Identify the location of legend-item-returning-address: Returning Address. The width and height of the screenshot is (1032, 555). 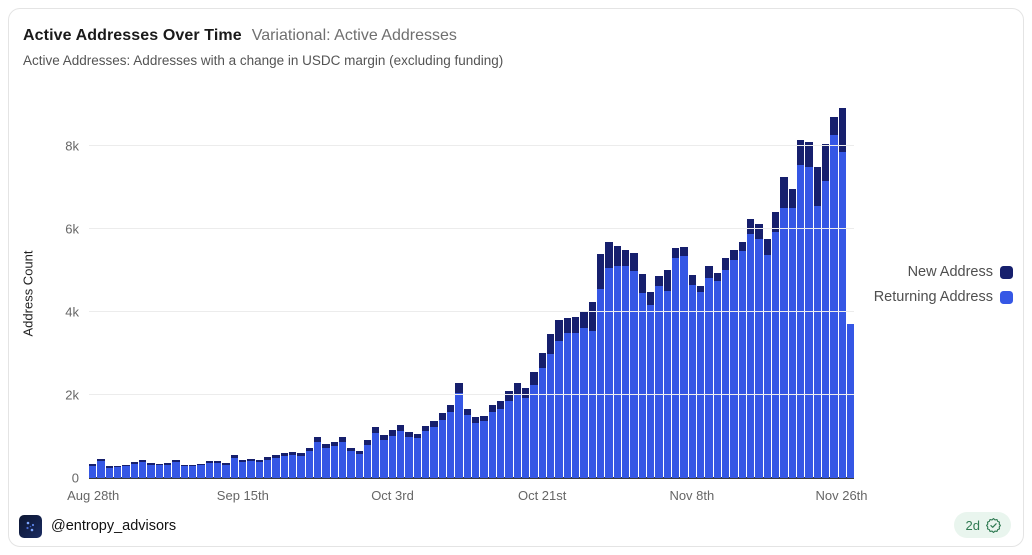
(943, 297).